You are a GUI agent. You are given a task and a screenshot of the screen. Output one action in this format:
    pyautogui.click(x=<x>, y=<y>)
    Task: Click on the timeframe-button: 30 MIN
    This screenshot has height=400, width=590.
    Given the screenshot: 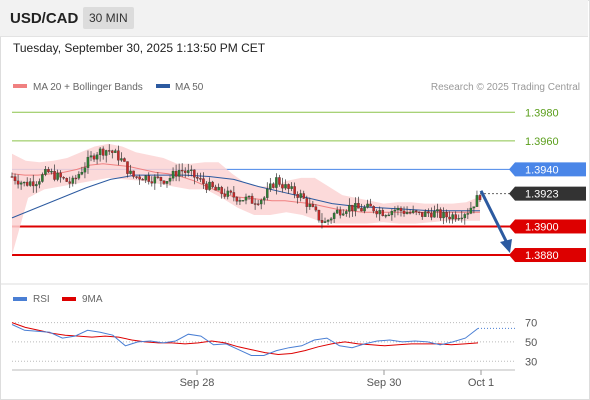 What is the action you would take?
    pyautogui.click(x=108, y=18)
    